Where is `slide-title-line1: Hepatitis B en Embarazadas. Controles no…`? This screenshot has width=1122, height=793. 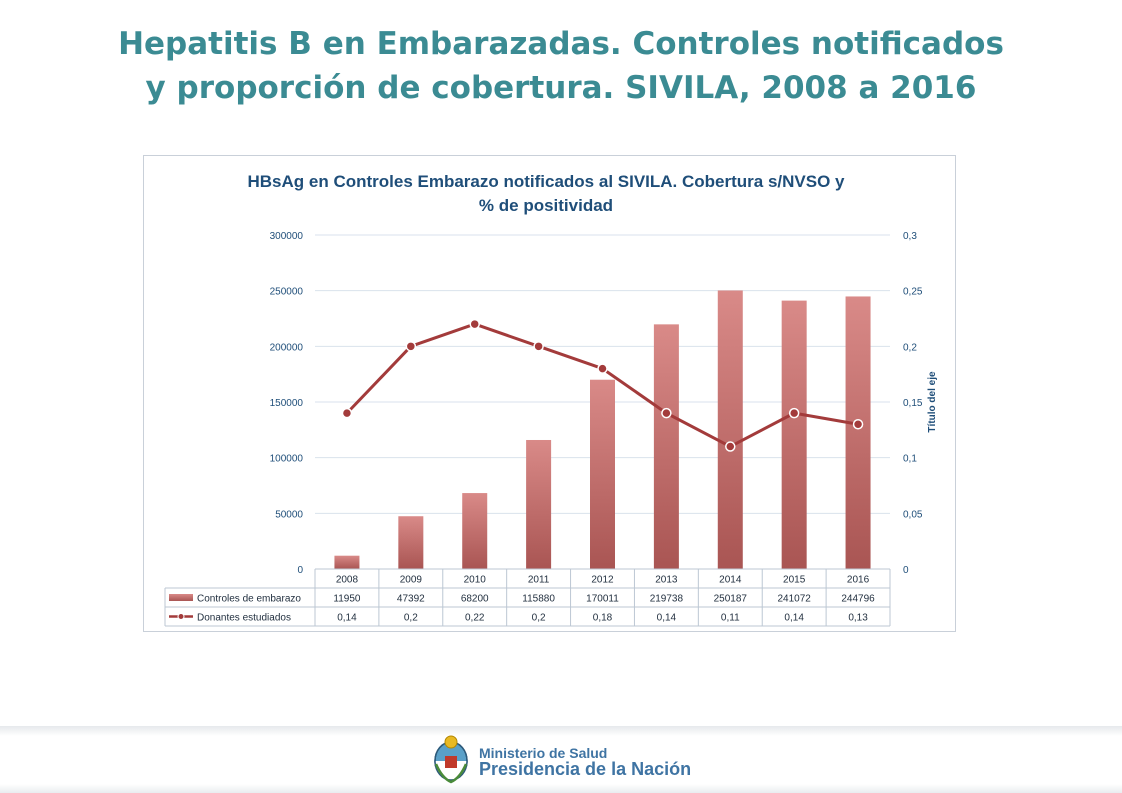 slide-title-line1: Hepatitis B en Embarazadas. Controles no… is located at coordinates (561, 44).